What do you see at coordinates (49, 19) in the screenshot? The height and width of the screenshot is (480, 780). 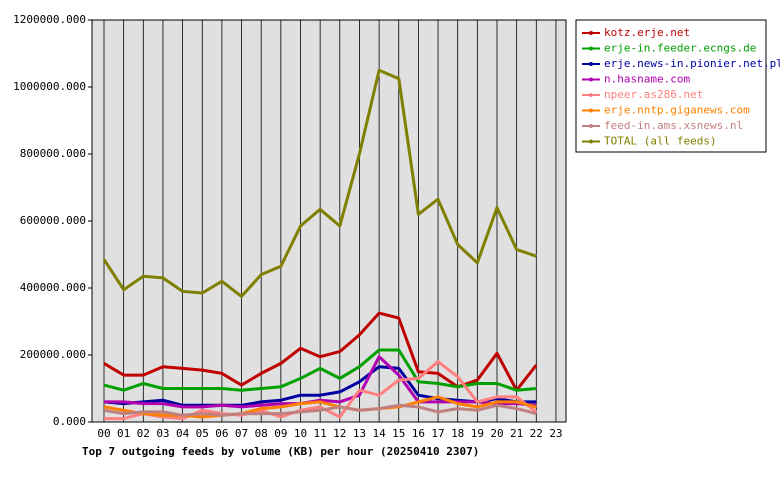 I see `y-tick-label: 1200000.000` at bounding box center [49, 19].